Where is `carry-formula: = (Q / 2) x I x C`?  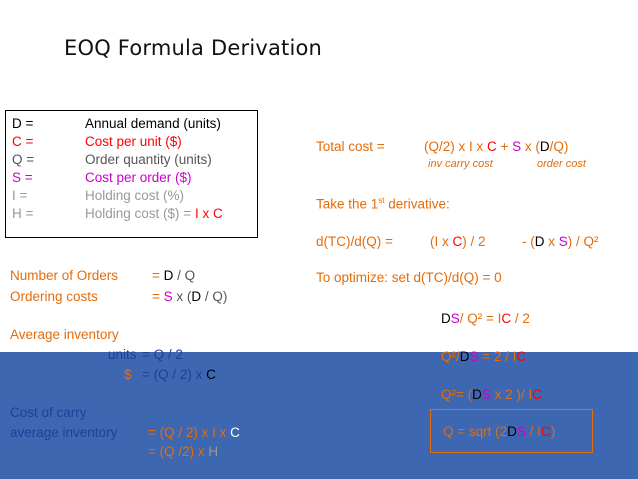
carry-formula: = (Q / 2) x I x C is located at coordinates (194, 432).